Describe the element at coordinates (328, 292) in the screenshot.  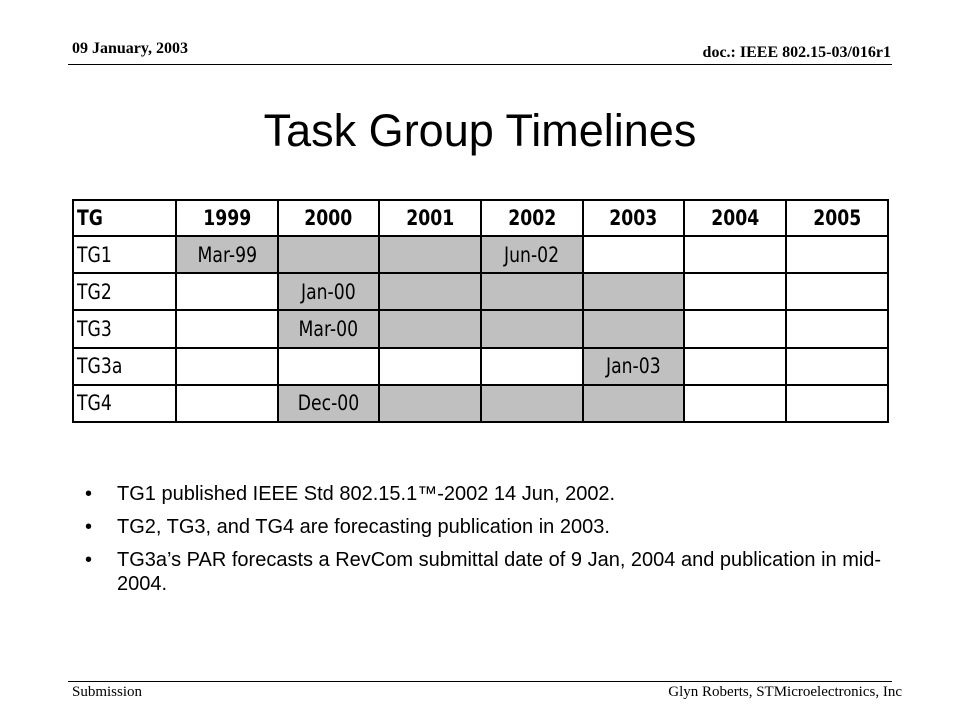
I see `timeline-cell: Jan-00` at that location.